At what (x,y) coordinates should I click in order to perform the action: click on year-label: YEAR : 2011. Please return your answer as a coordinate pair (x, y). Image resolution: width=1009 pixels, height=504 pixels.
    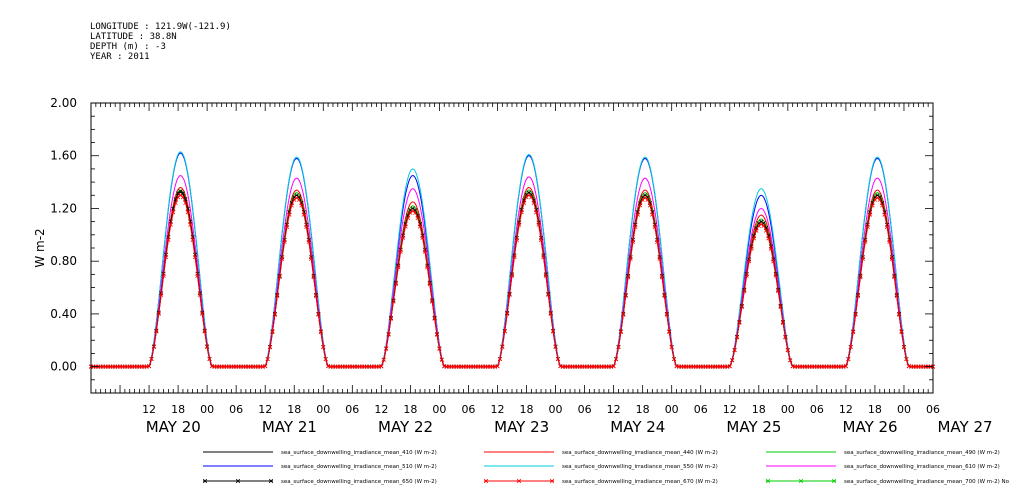
    Looking at the image, I should click on (120, 57).